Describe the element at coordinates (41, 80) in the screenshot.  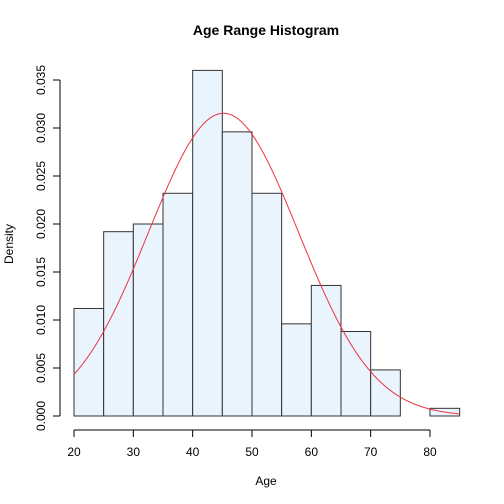
I see `y-tick-label: 0.035` at that location.